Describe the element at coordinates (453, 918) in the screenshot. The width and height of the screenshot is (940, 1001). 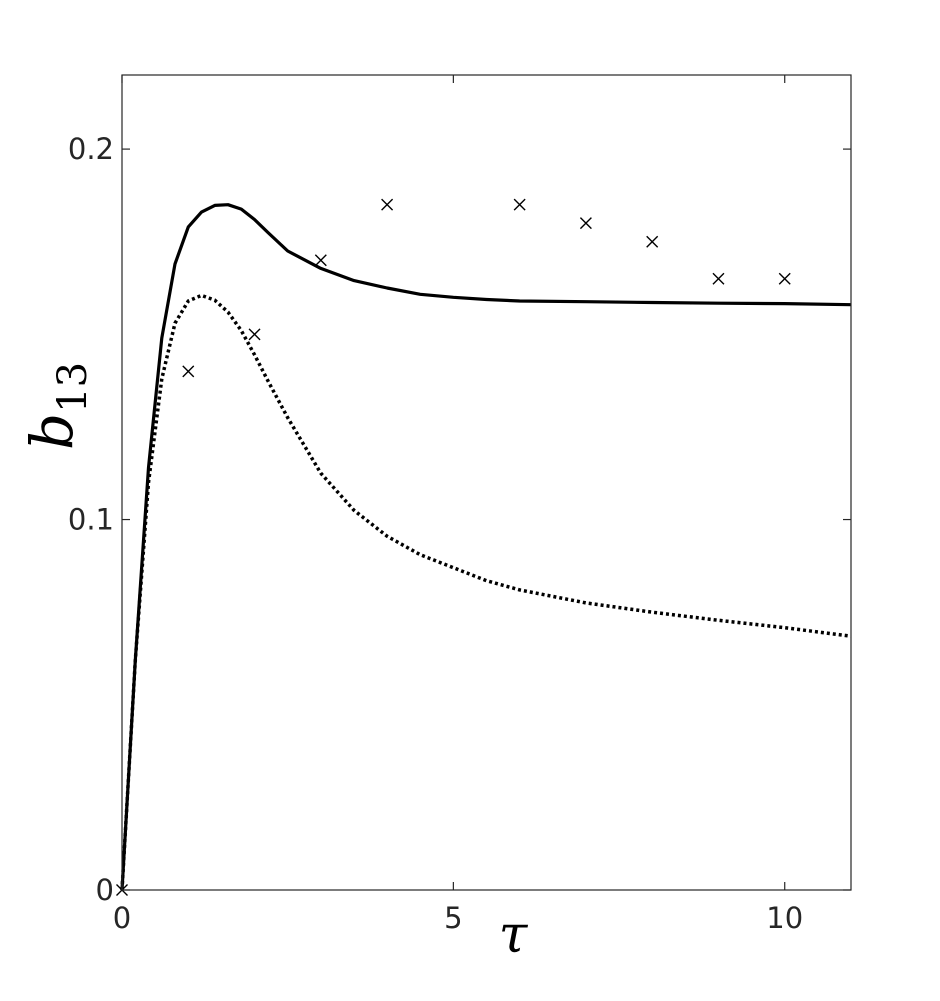
I see `x-tick-label: 5` at that location.